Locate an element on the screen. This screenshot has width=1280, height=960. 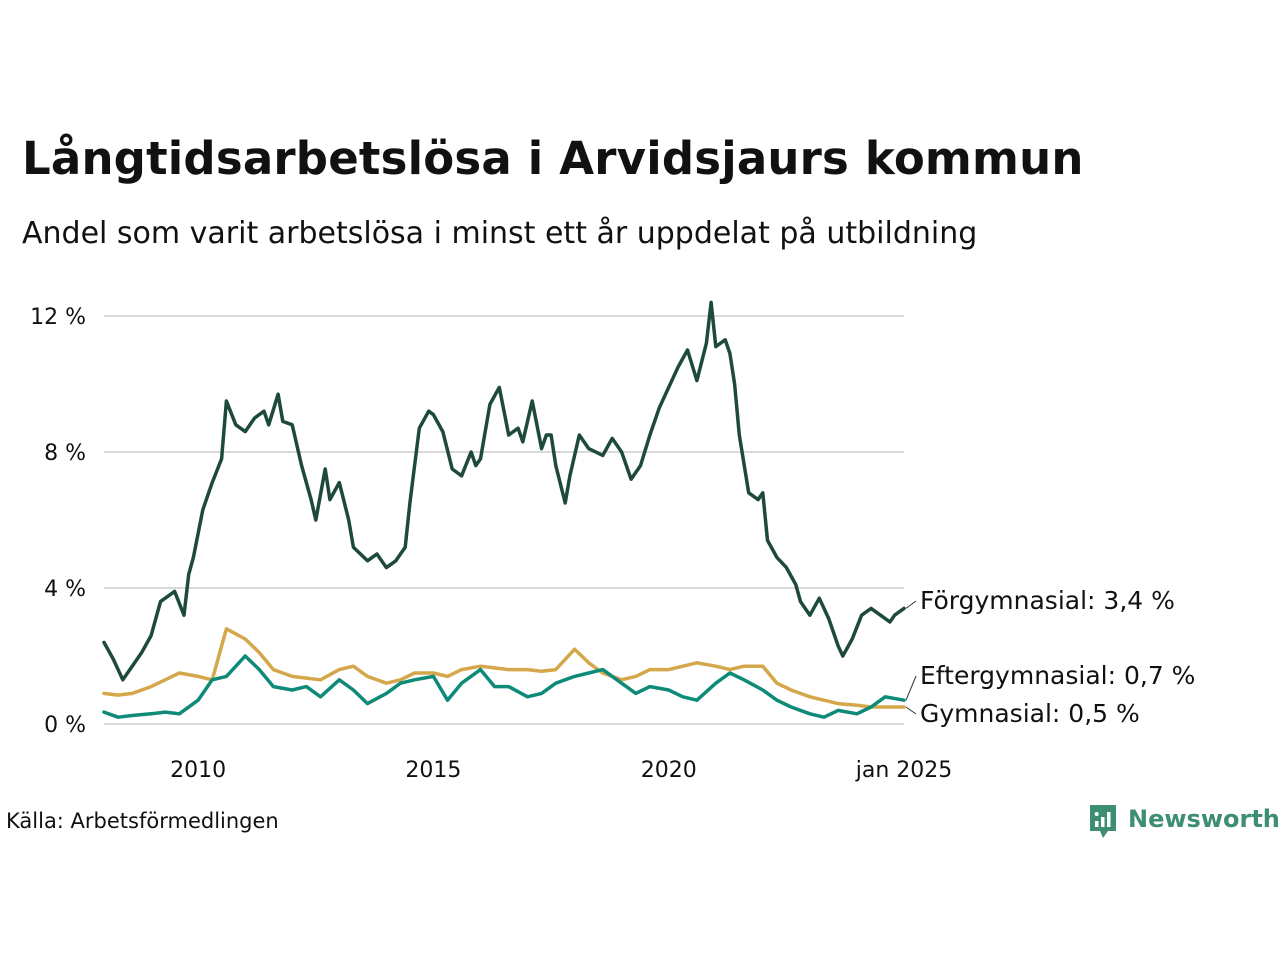
y-tick-label: 4 % is located at coordinates (65, 589).